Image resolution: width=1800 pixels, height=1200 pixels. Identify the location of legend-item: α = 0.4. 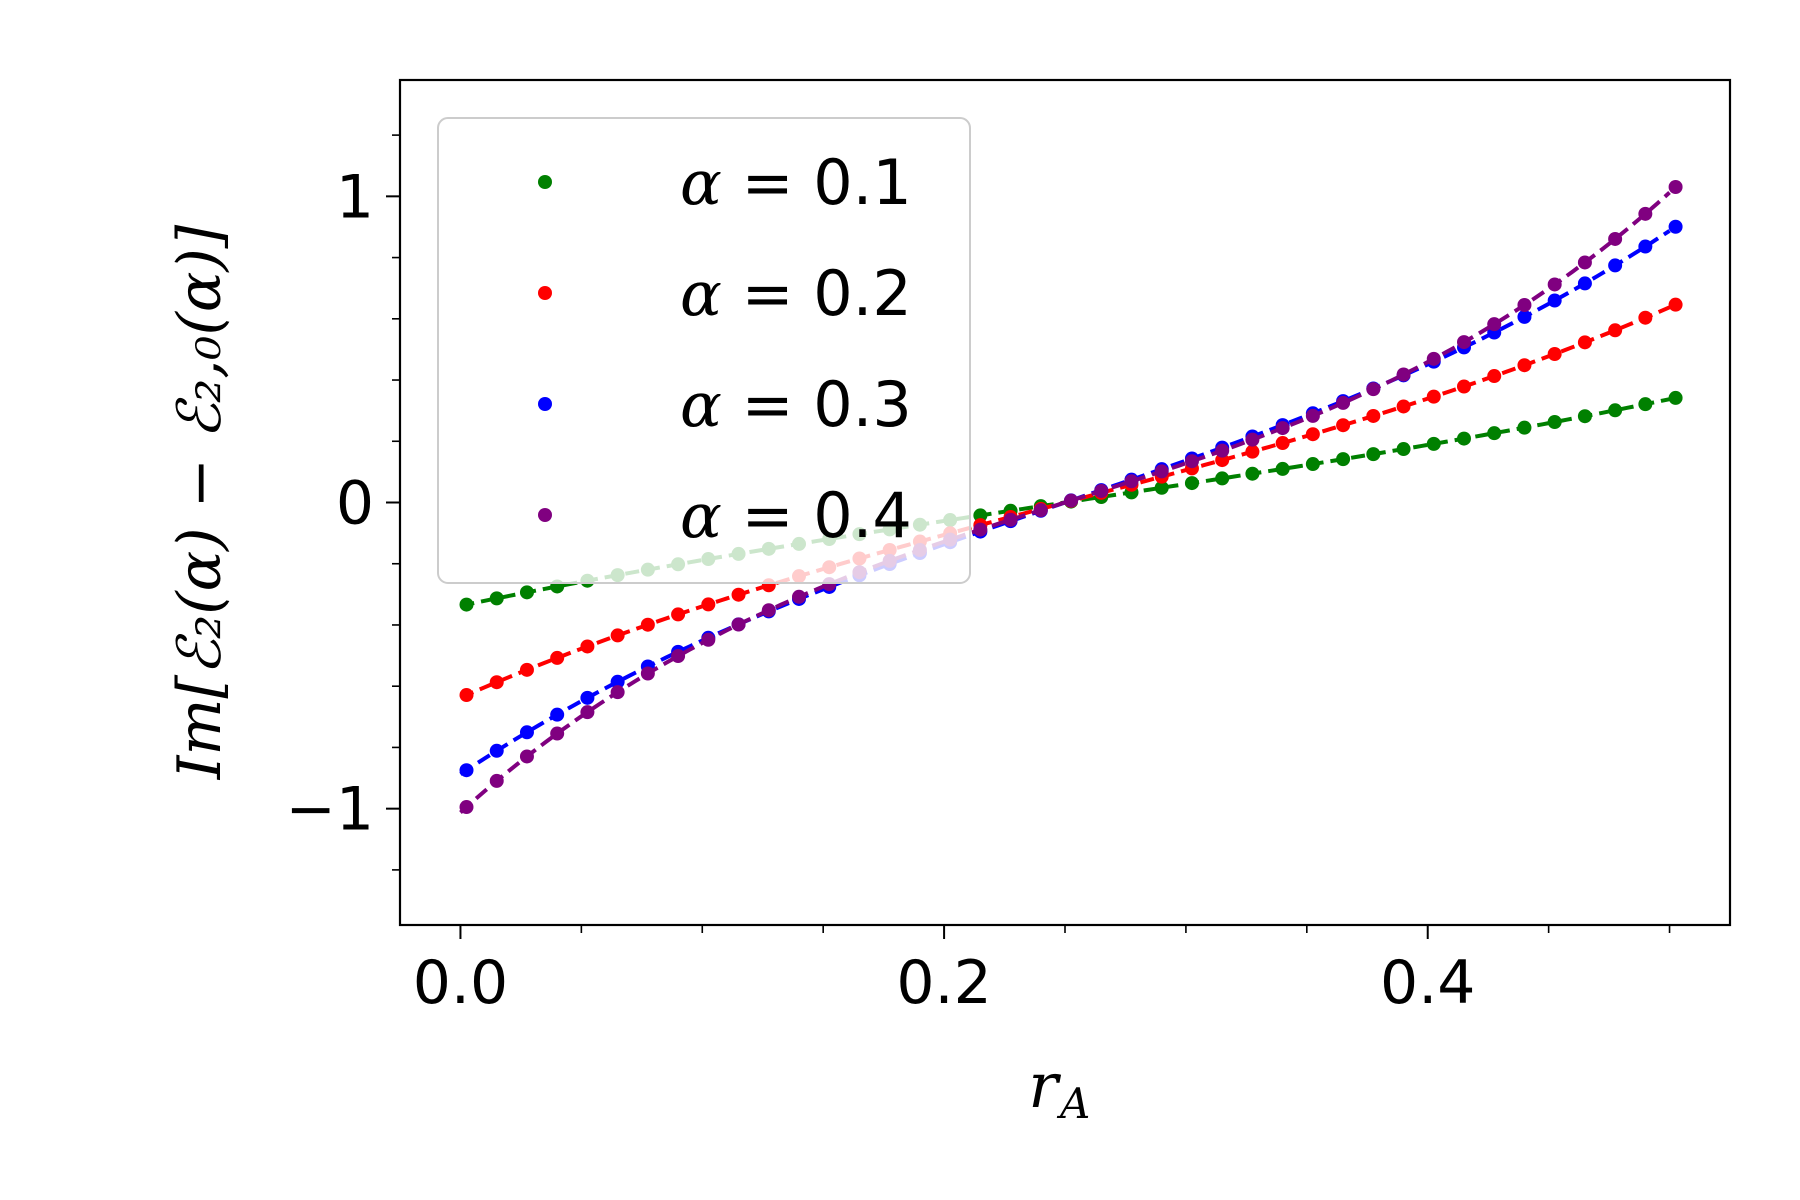
(725, 515).